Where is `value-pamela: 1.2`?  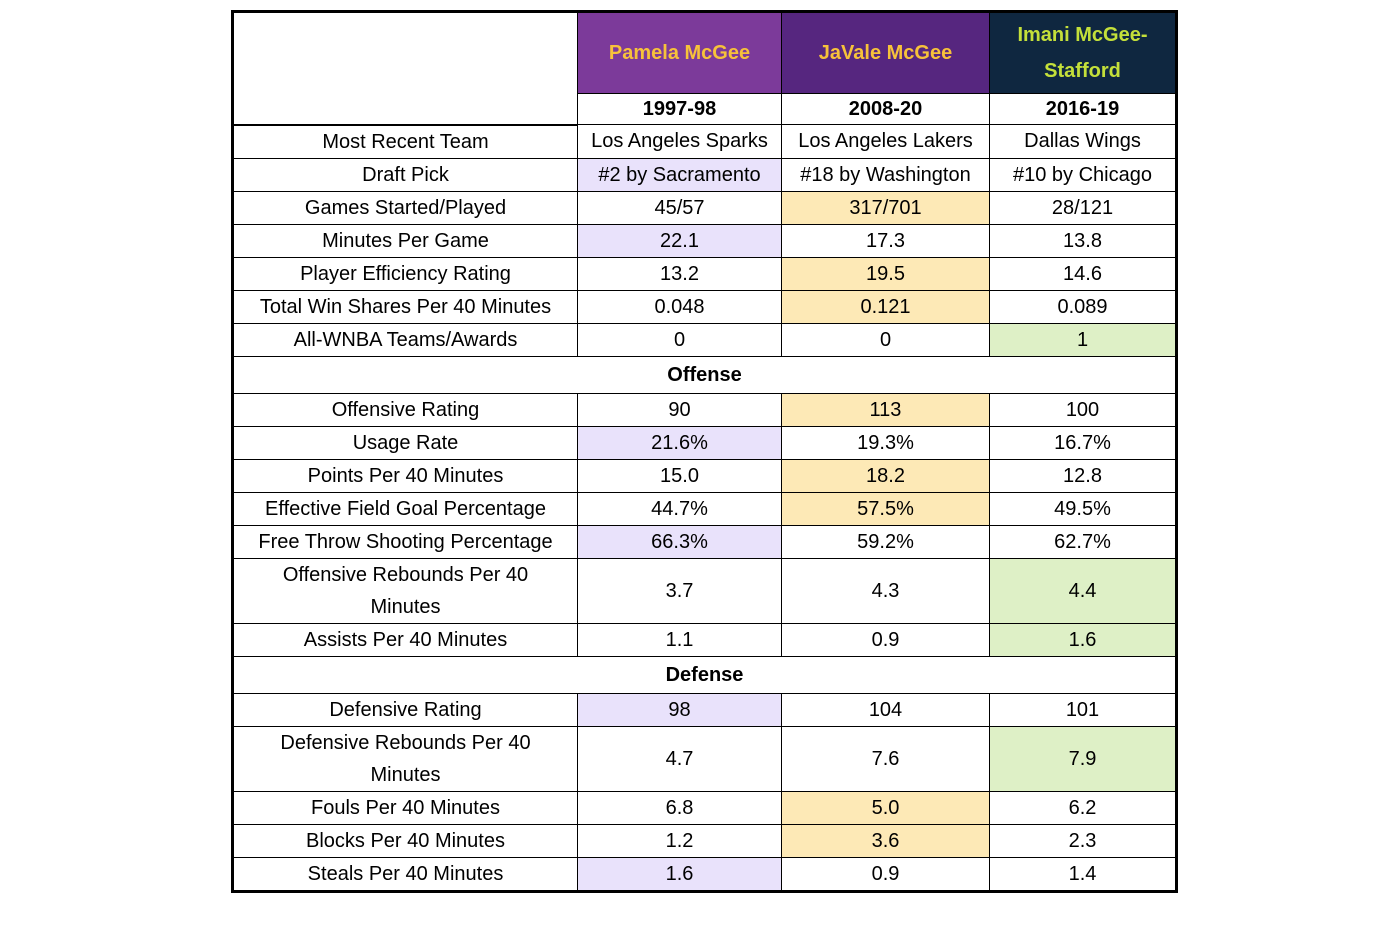 value-pamela: 1.2 is located at coordinates (679, 840).